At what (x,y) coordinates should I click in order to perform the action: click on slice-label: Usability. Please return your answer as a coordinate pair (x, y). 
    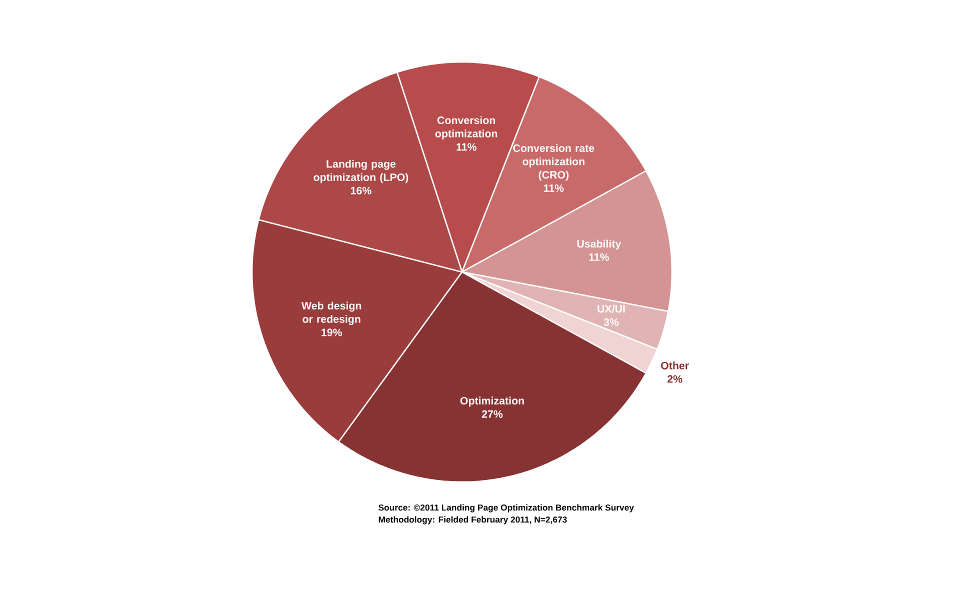
    Looking at the image, I should click on (599, 245).